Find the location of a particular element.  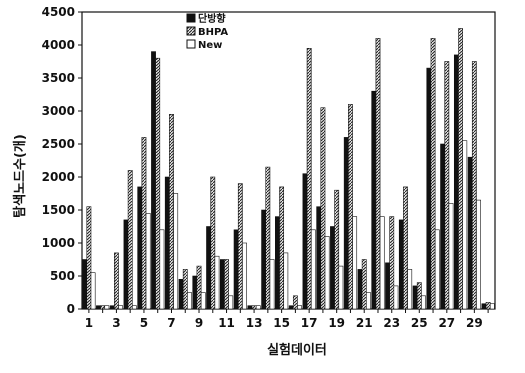

y-tick-label: 1000 is located at coordinates (58, 243).